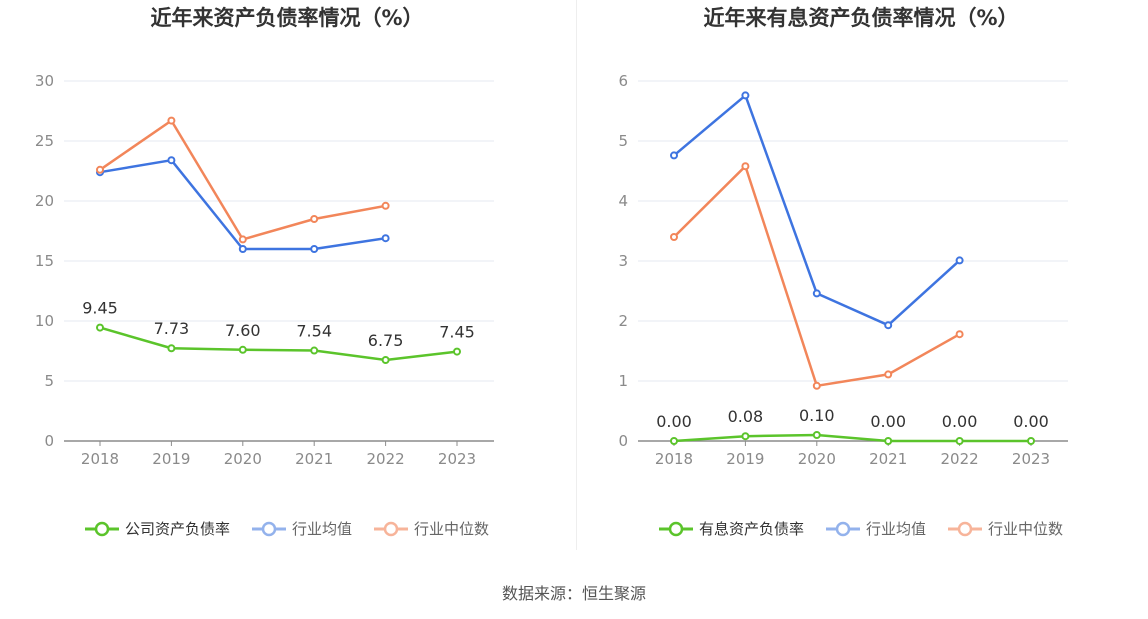 This screenshot has width=1148, height=619. I want to click on data-label: 7.73, so click(172, 328).